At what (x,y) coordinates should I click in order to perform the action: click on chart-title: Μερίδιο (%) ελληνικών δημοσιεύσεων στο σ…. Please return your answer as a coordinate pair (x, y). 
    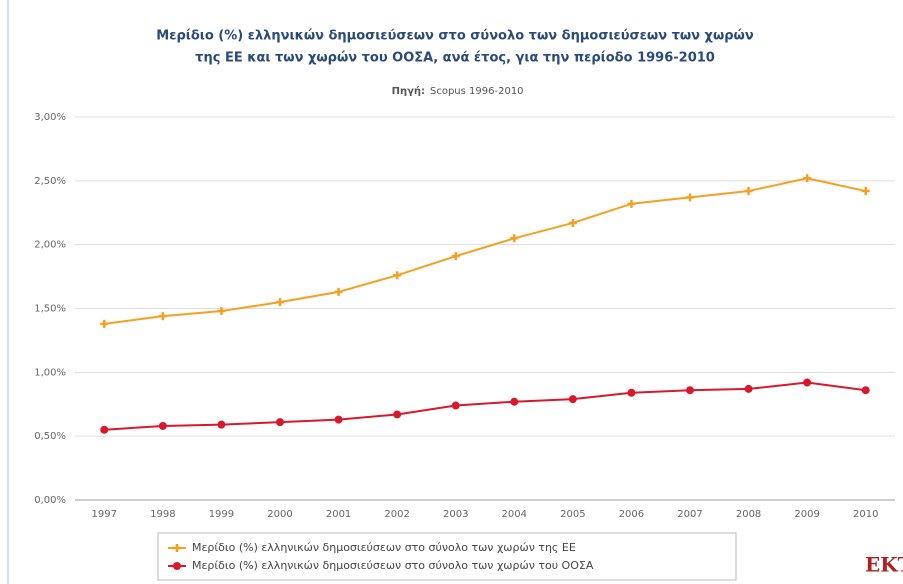
    Looking at the image, I should click on (455, 36).